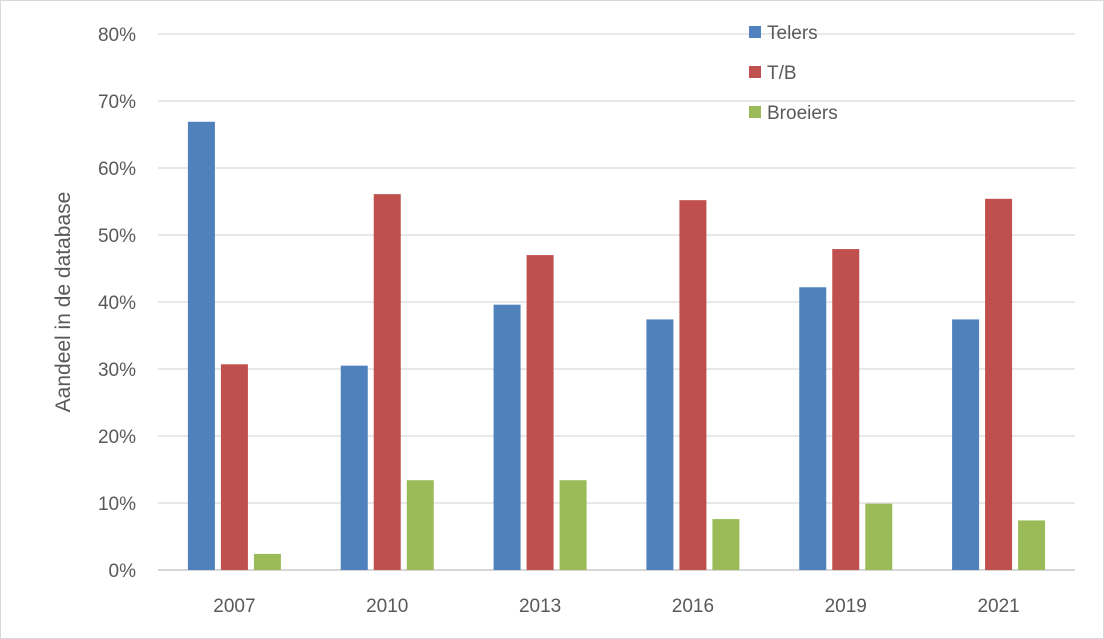  I want to click on y-axis-title: Aandeel in de database, so click(63, 302).